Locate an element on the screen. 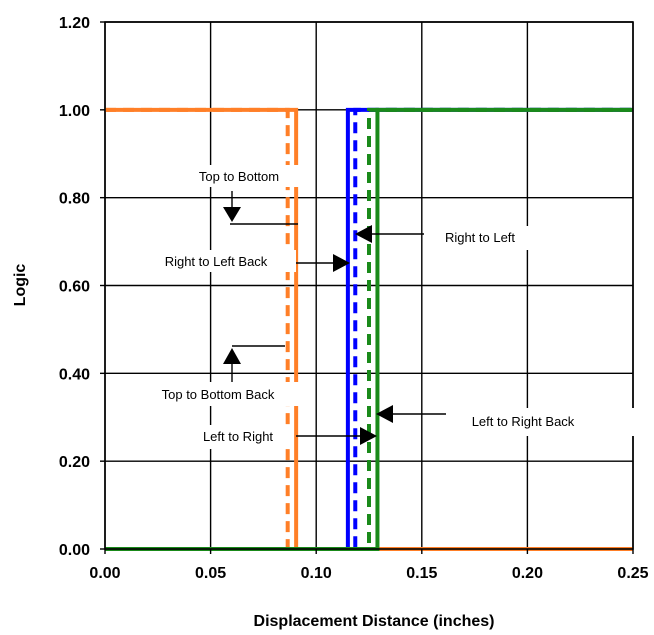  y-tick-label: 1.20 is located at coordinates (74, 23).